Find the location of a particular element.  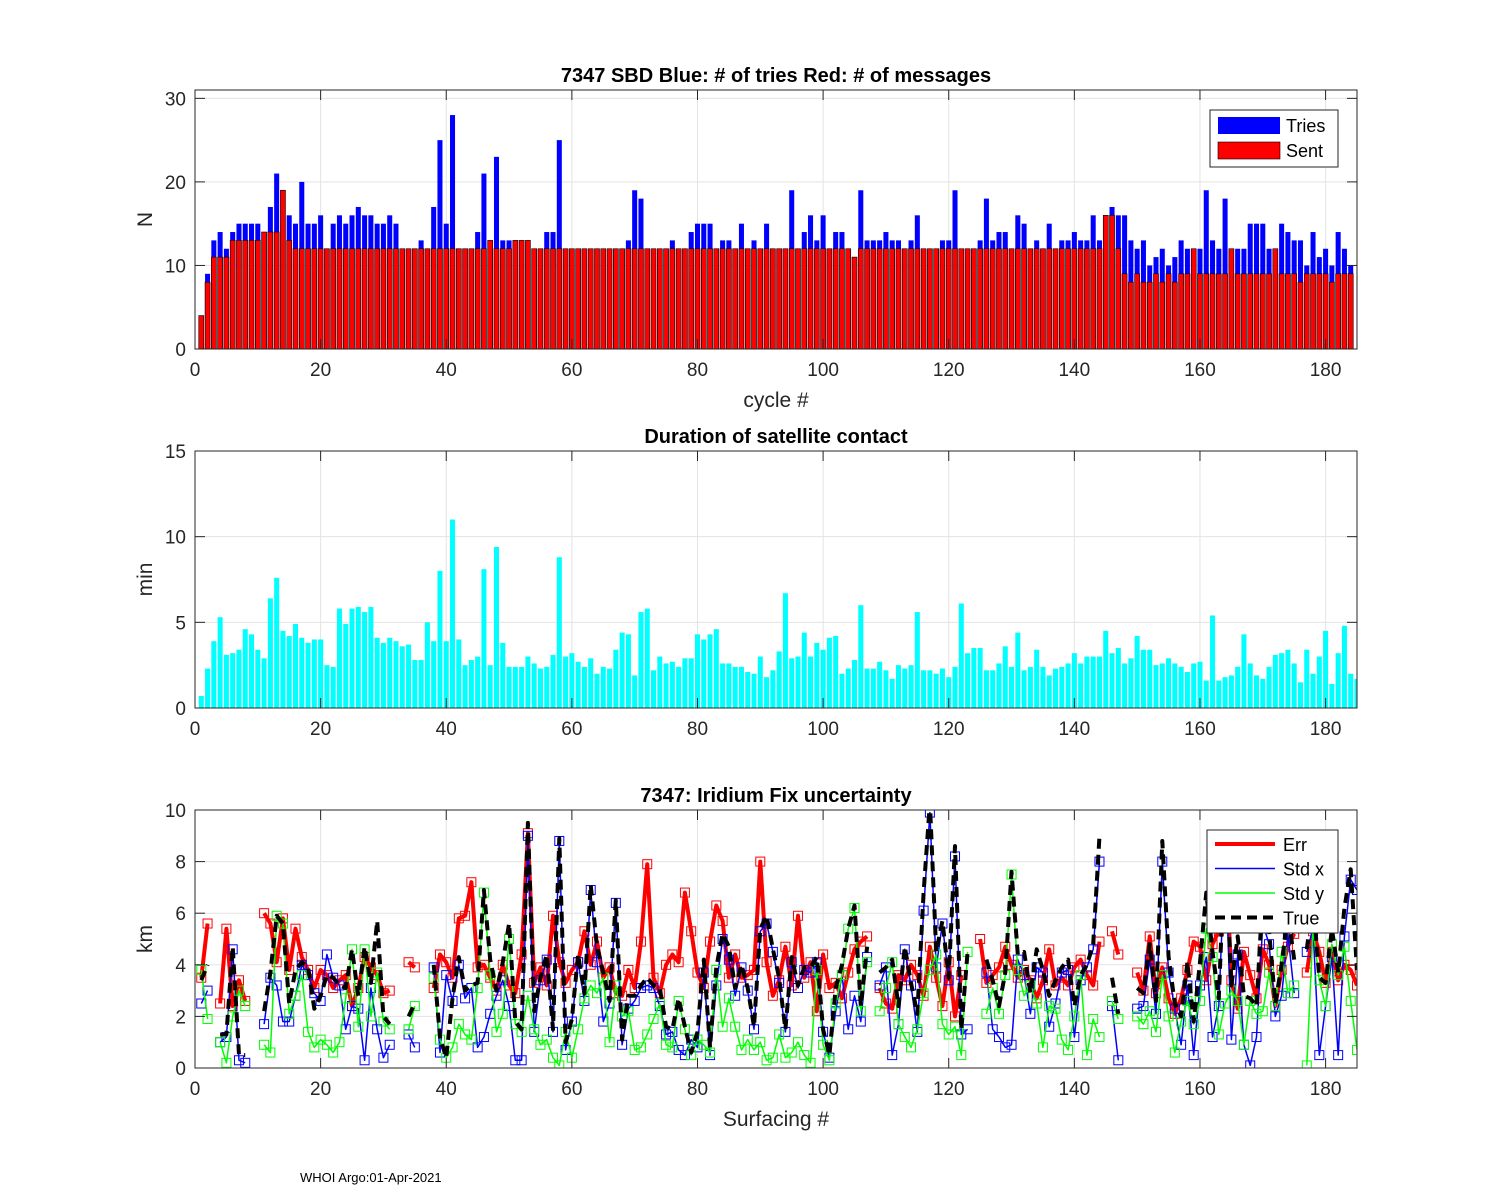

x-tick-label: 160 is located at coordinates (1200, 1089).